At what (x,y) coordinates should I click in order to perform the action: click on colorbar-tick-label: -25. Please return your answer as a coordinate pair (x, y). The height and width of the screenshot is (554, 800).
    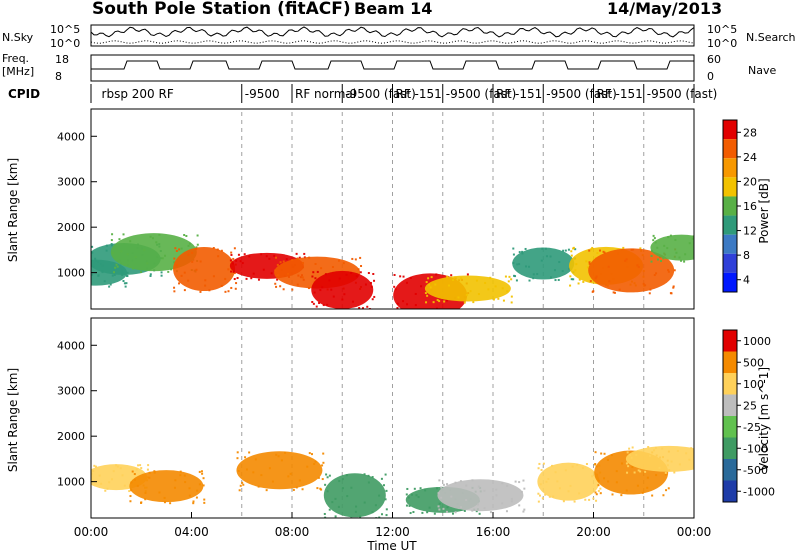
    Looking at the image, I should click on (752, 427).